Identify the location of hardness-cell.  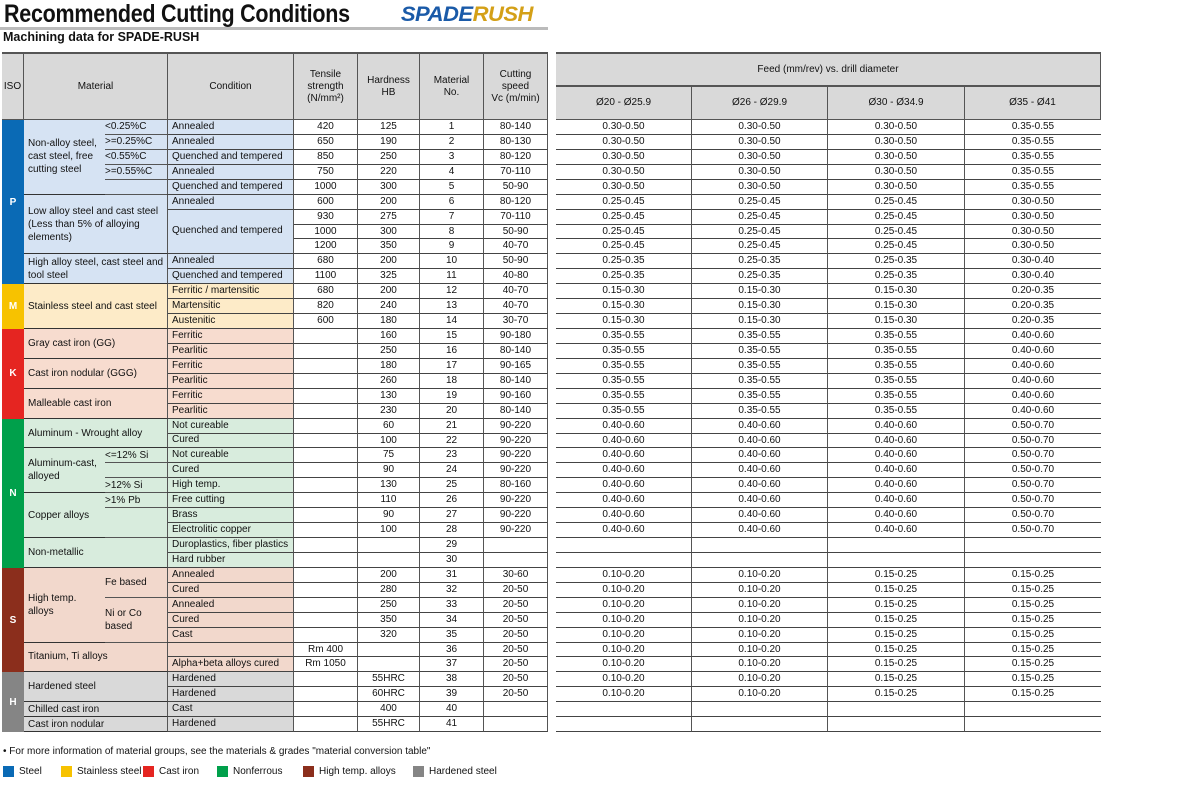
(389, 665).